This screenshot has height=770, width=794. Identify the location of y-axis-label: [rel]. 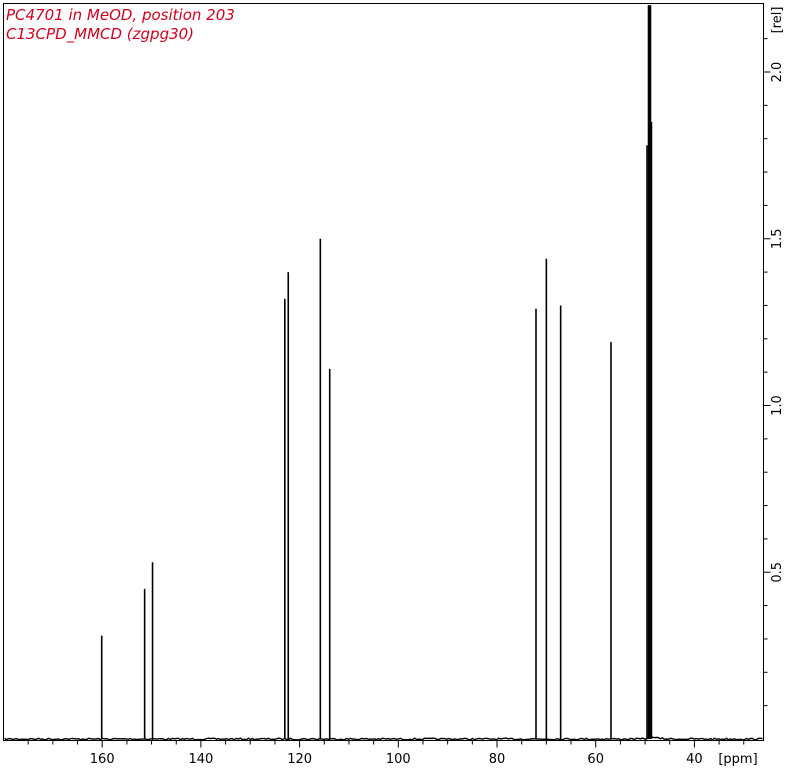
(777, 20).